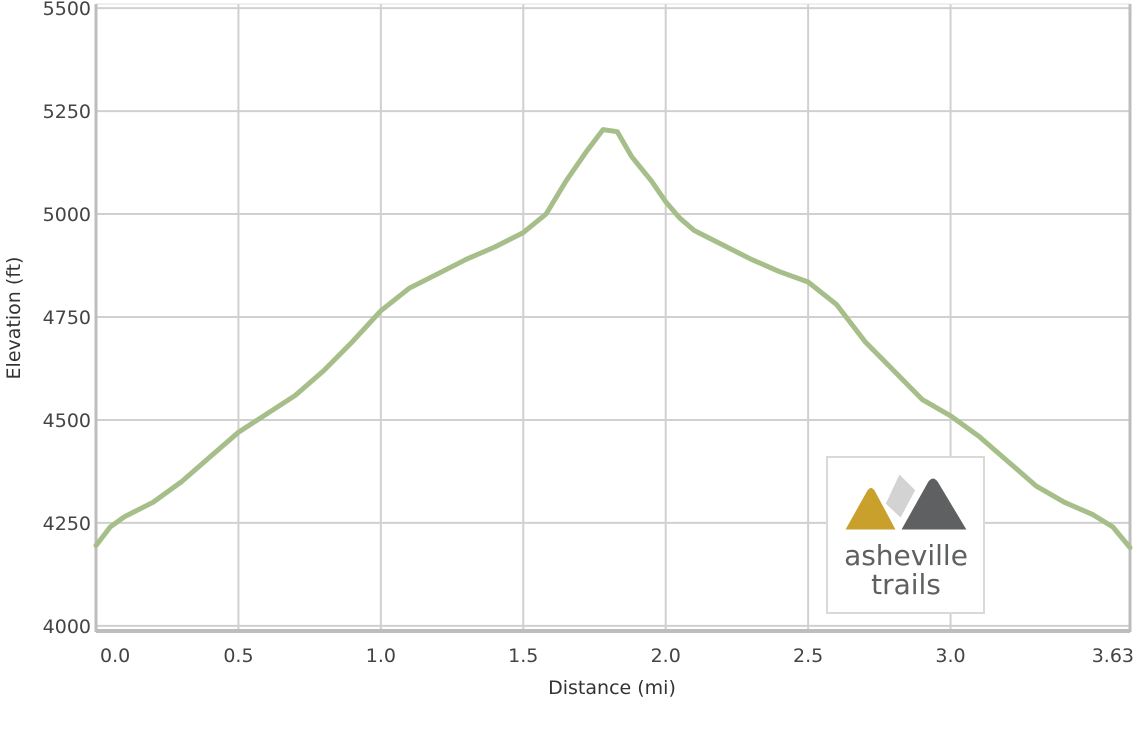  What do you see at coordinates (617, 656) in the screenshot?
I see `x-axis-ticks: 0.0 0.5 1.0 1.5 2.0 2.5 3.0 3.63` at bounding box center [617, 656].